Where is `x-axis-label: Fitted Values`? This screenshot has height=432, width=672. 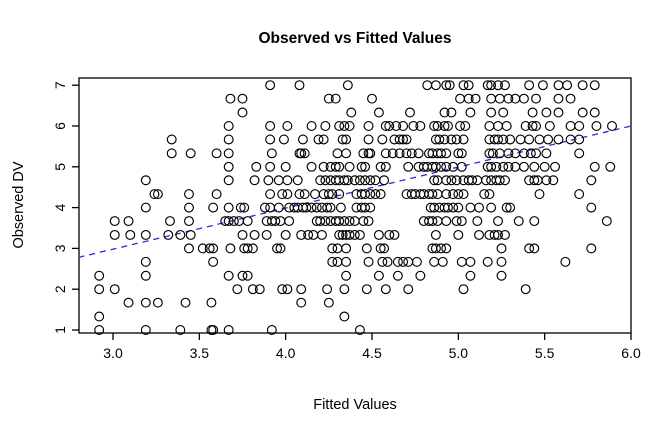
x-axis-label: Fitted Values is located at coordinates (355, 405).